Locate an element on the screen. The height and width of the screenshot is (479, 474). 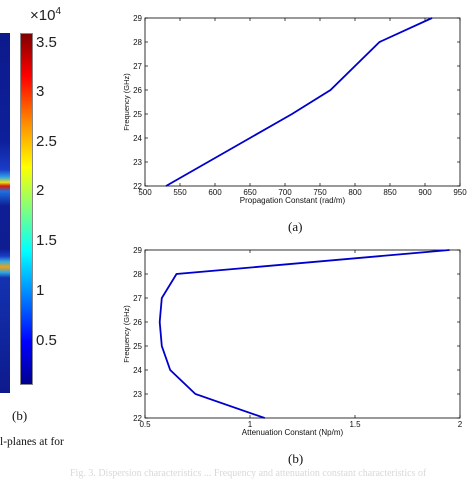
field-distribution-image is located at coordinates (5, 213).